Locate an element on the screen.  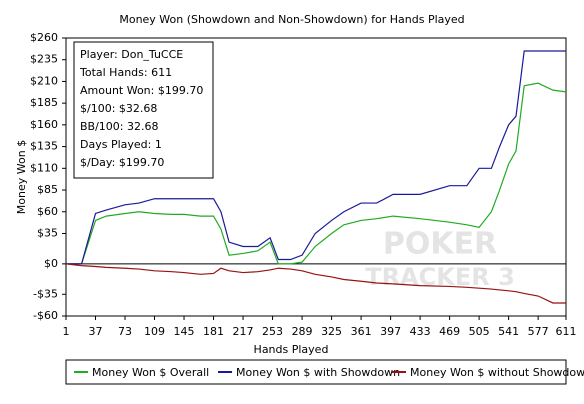
x-tick-label: 253 is located at coordinates (272, 331).